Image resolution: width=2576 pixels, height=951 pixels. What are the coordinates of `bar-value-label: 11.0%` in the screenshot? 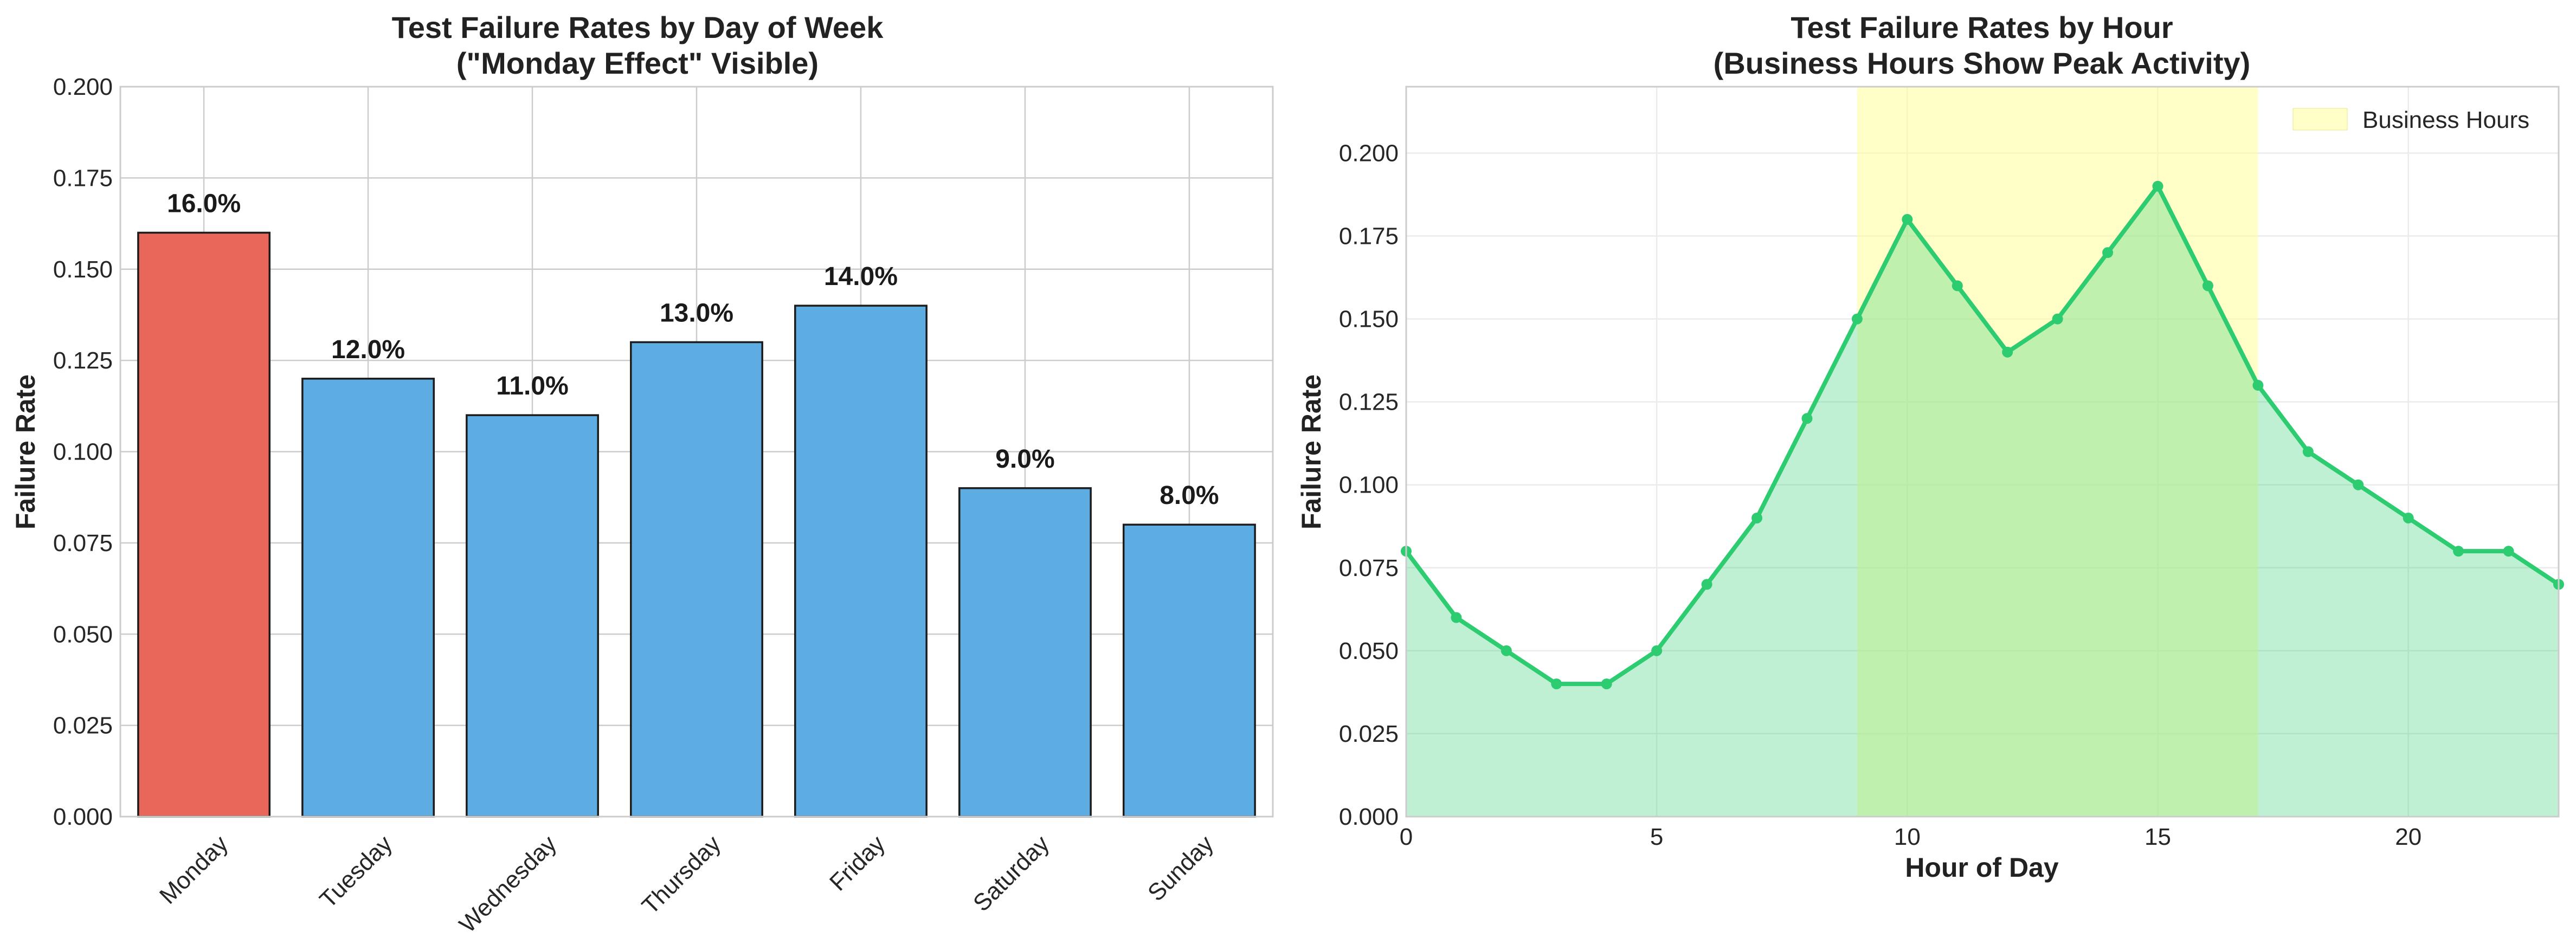 It's located at (532, 386).